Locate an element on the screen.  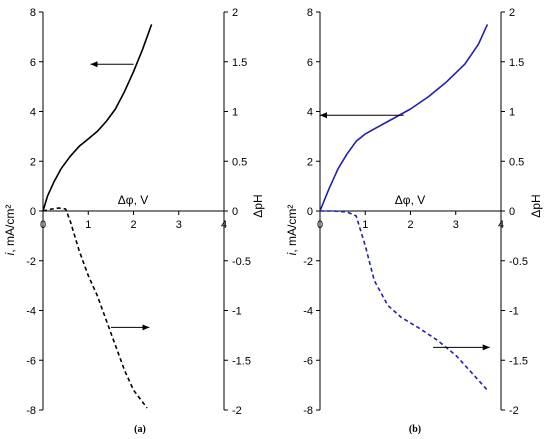
panel-label: (a) is located at coordinates (140, 429).